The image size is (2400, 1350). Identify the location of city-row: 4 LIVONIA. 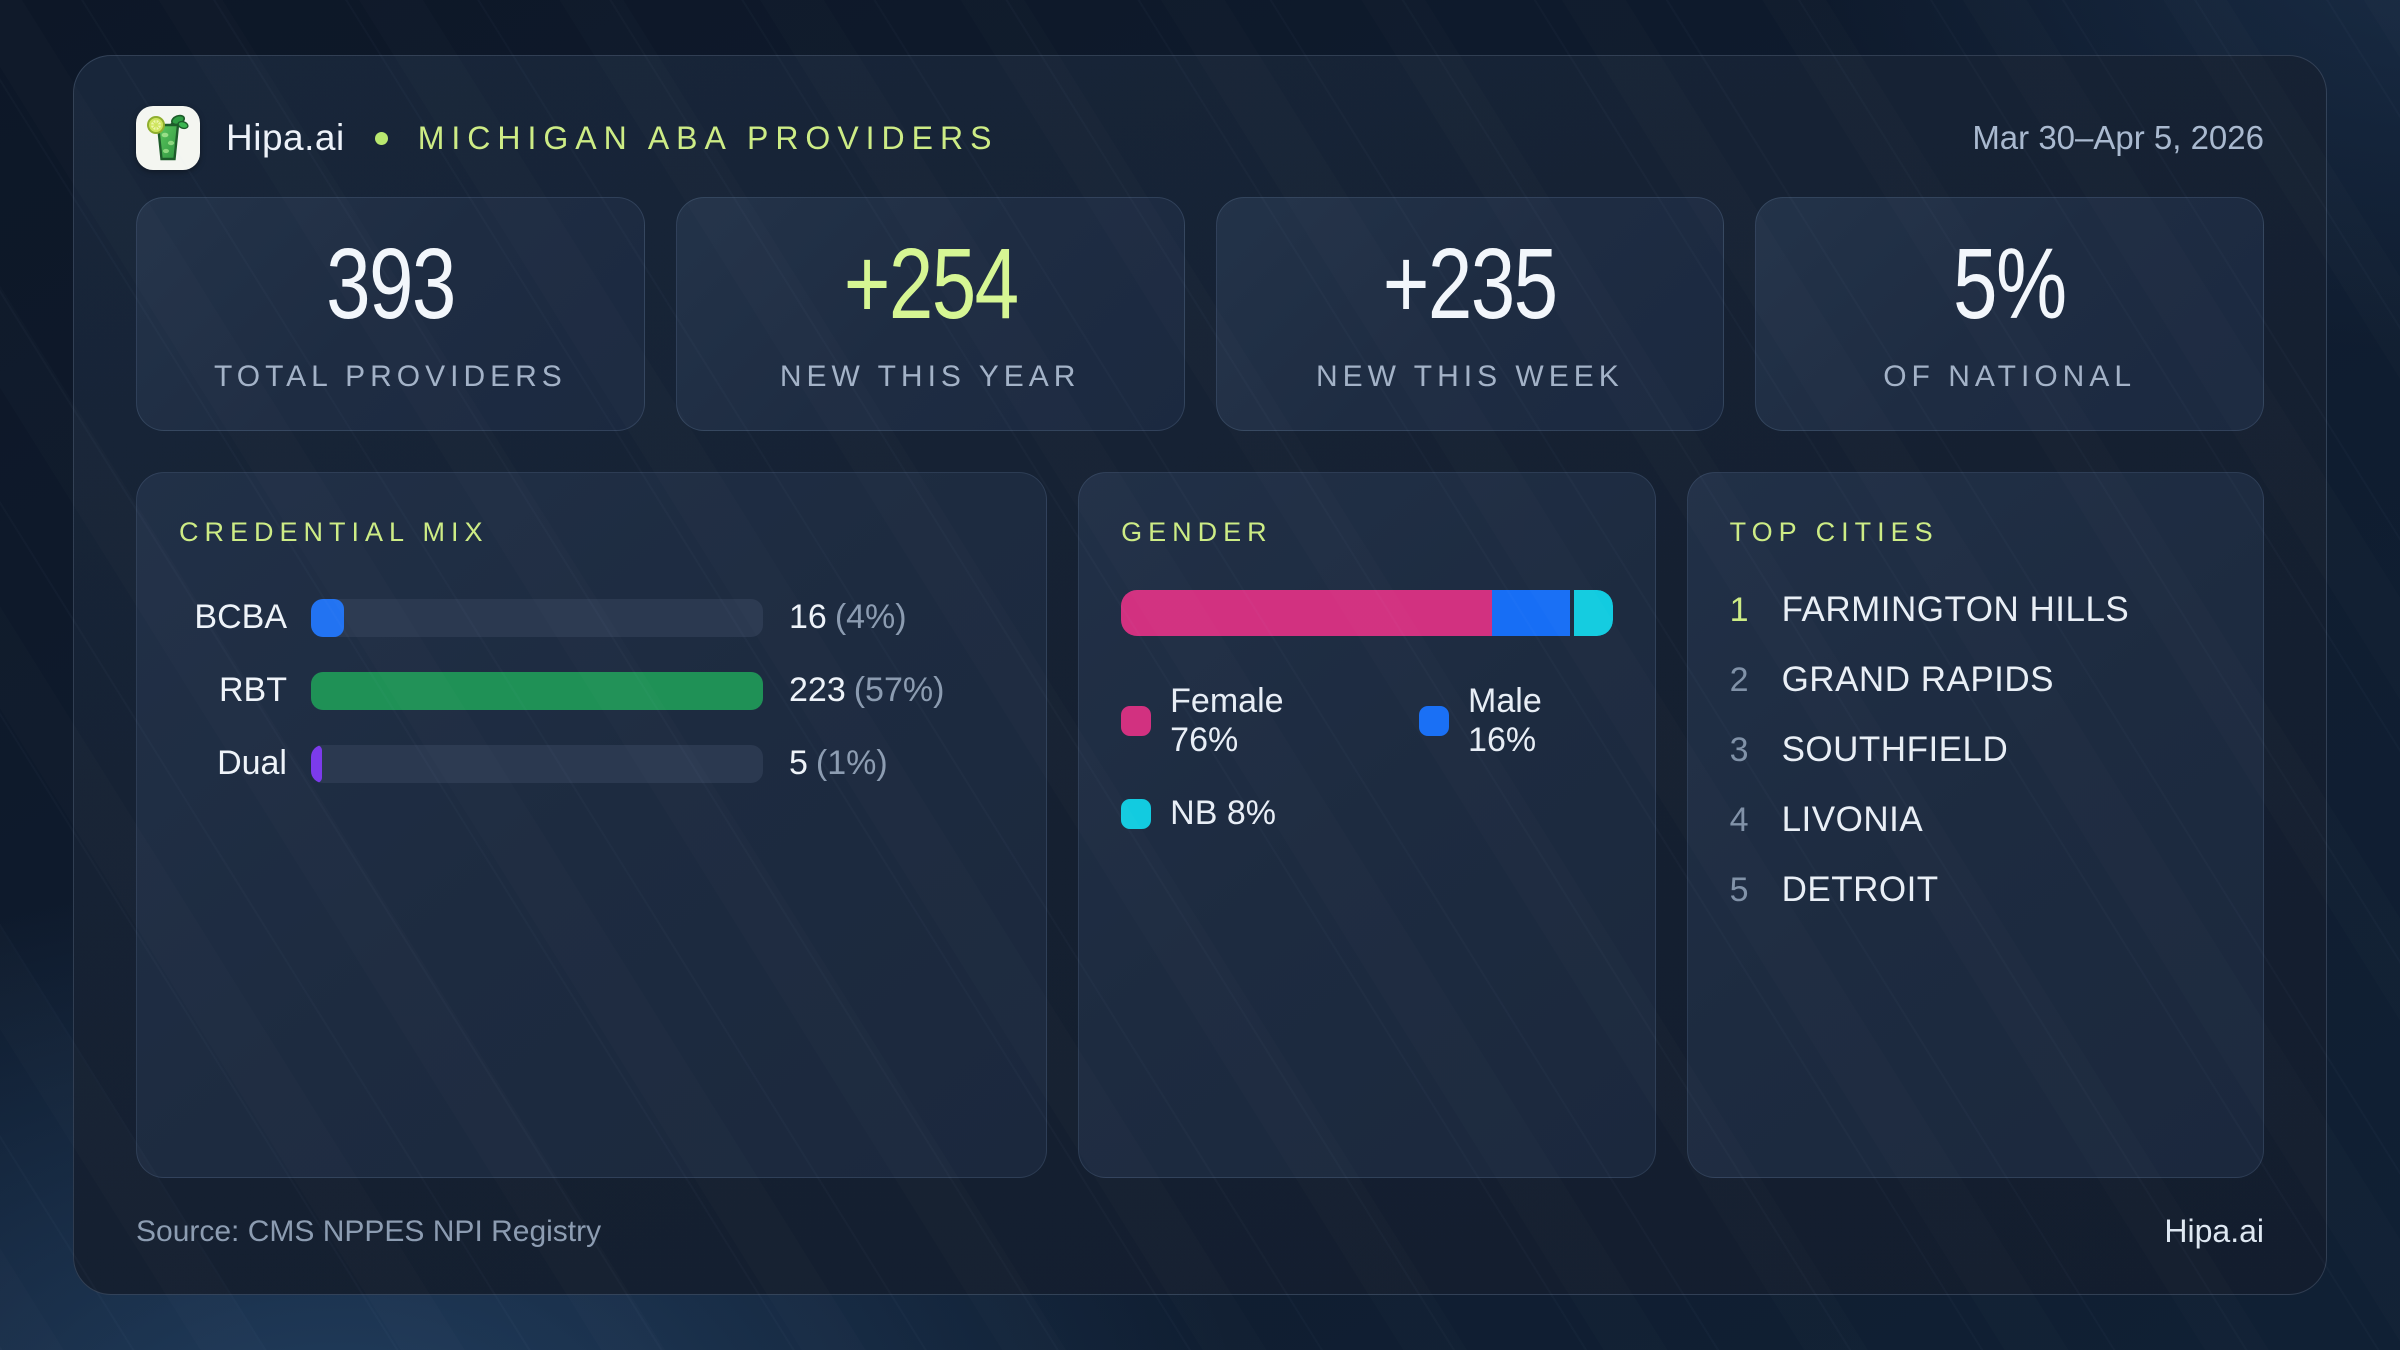
(1975, 820).